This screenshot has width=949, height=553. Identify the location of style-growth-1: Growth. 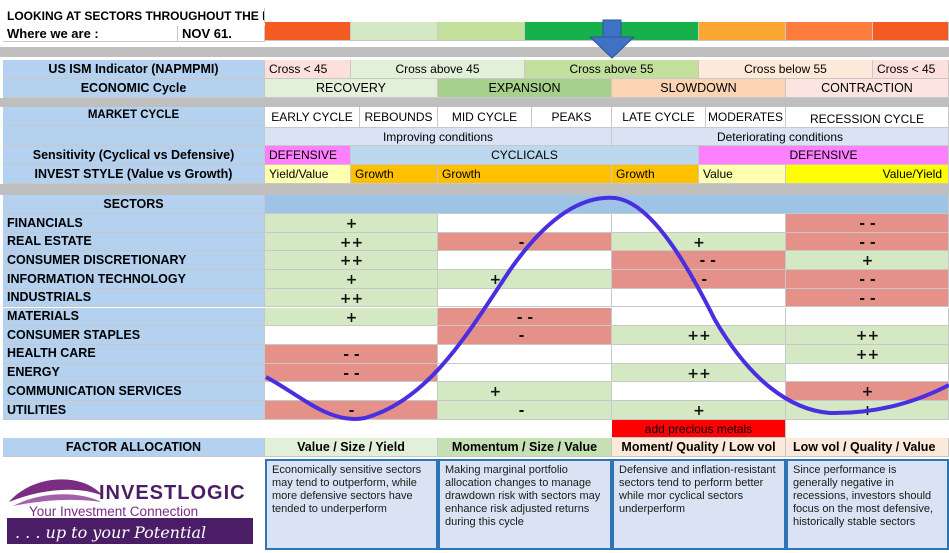
(394, 174).